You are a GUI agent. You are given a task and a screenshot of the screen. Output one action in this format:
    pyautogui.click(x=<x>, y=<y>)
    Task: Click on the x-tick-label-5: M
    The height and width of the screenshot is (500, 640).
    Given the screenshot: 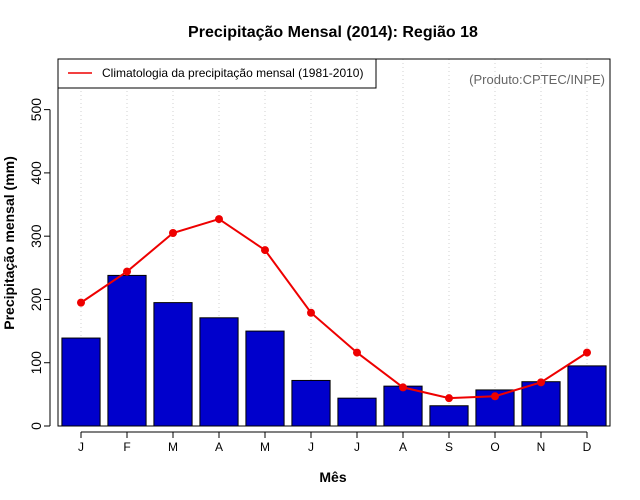 What is the action you would take?
    pyautogui.click(x=265, y=447)
    